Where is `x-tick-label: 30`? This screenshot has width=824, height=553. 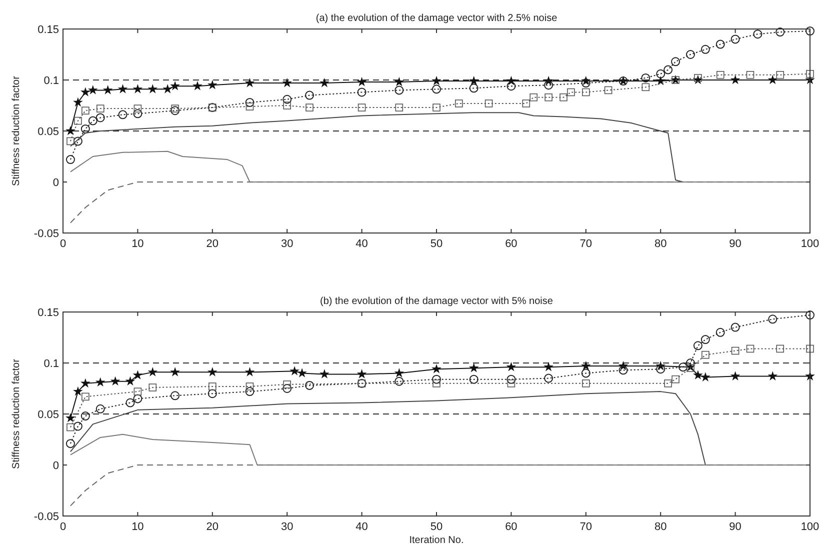
x-tick-label: 30 is located at coordinates (287, 244).